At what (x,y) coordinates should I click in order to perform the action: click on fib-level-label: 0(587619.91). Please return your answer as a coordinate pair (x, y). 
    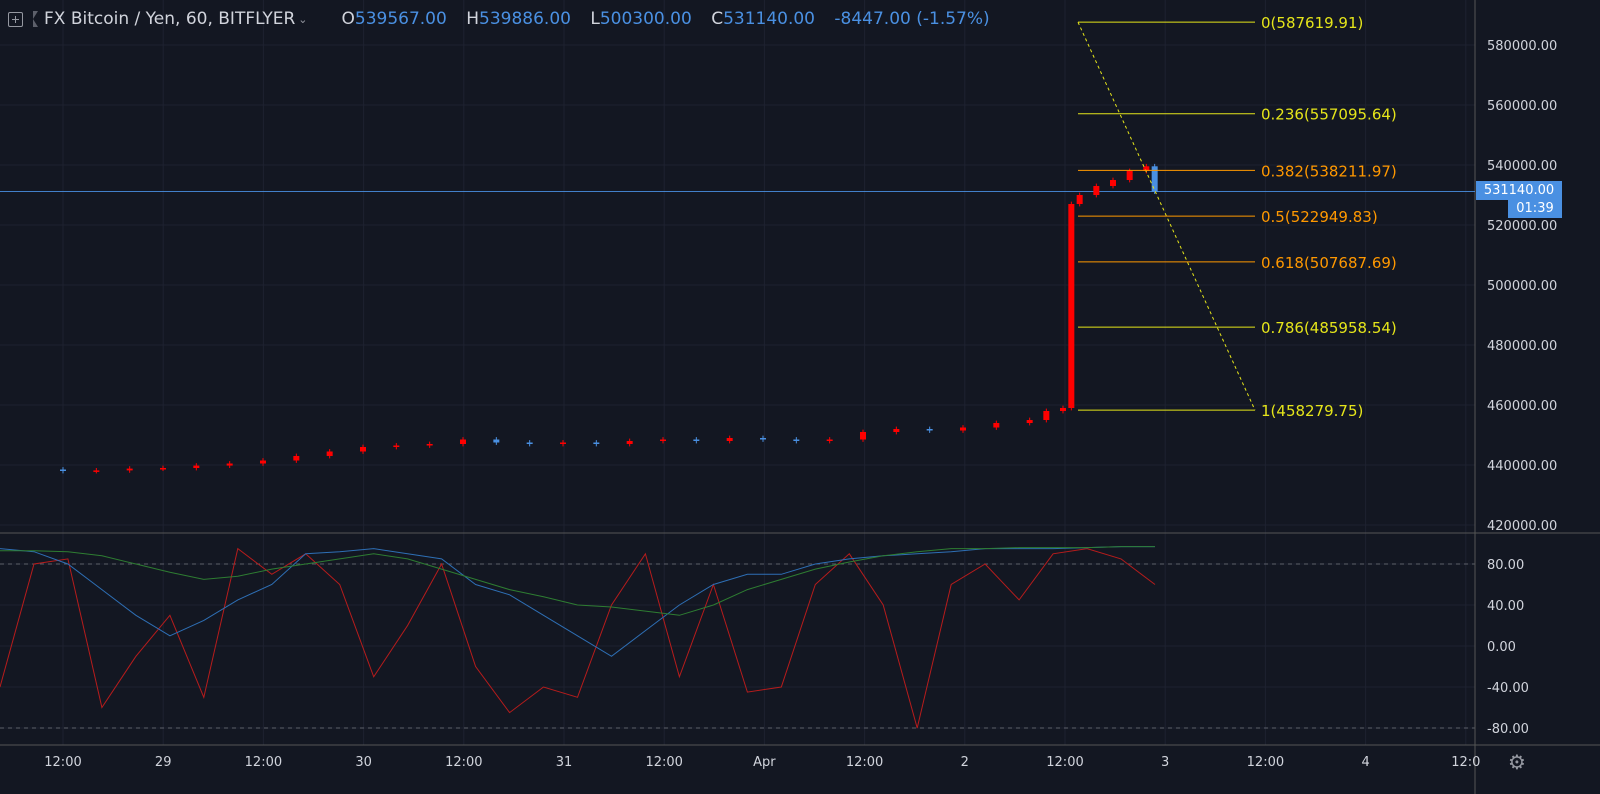
    Looking at the image, I should click on (1312, 23).